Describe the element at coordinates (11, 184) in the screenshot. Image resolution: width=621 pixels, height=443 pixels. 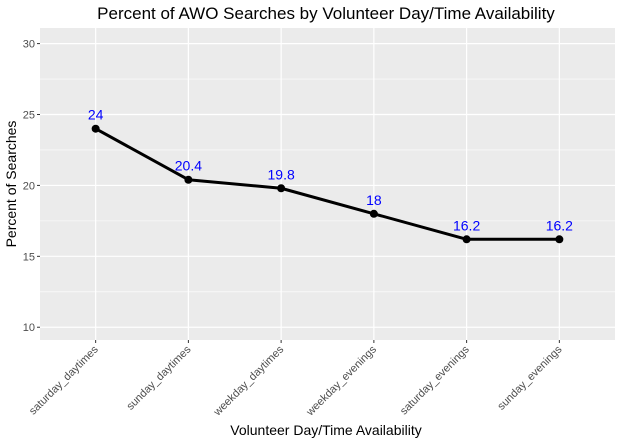
I see `y-axis-title: Percent of Searches` at that location.